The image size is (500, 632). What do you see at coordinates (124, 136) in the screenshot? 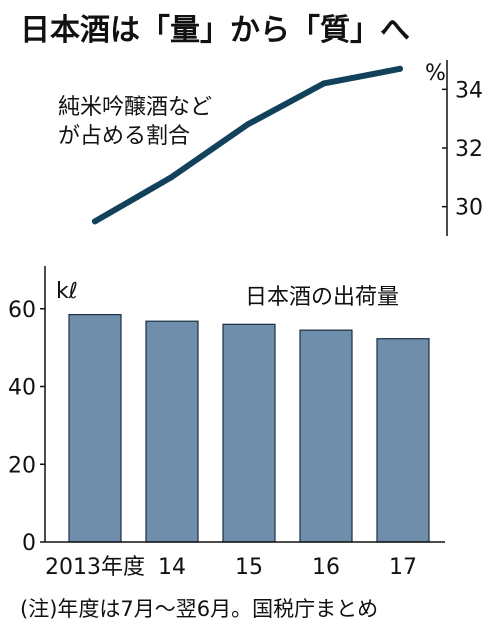
I see `line-label-2: が占める割合` at bounding box center [124, 136].